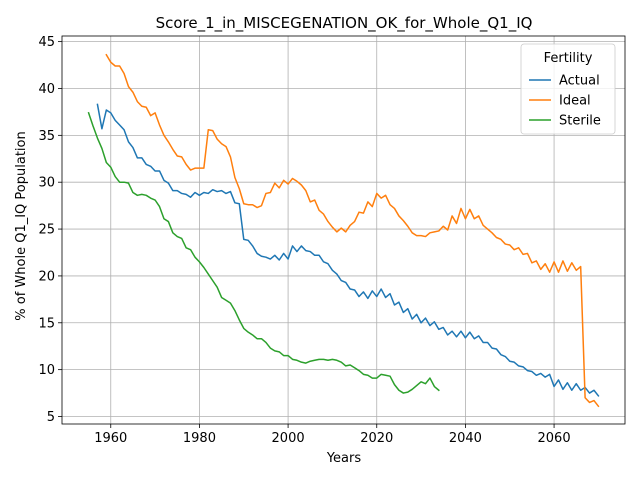 Image resolution: width=640 pixels, height=480 pixels. What do you see at coordinates (376, 438) in the screenshot?
I see `x-tick-label: 2020` at bounding box center [376, 438].